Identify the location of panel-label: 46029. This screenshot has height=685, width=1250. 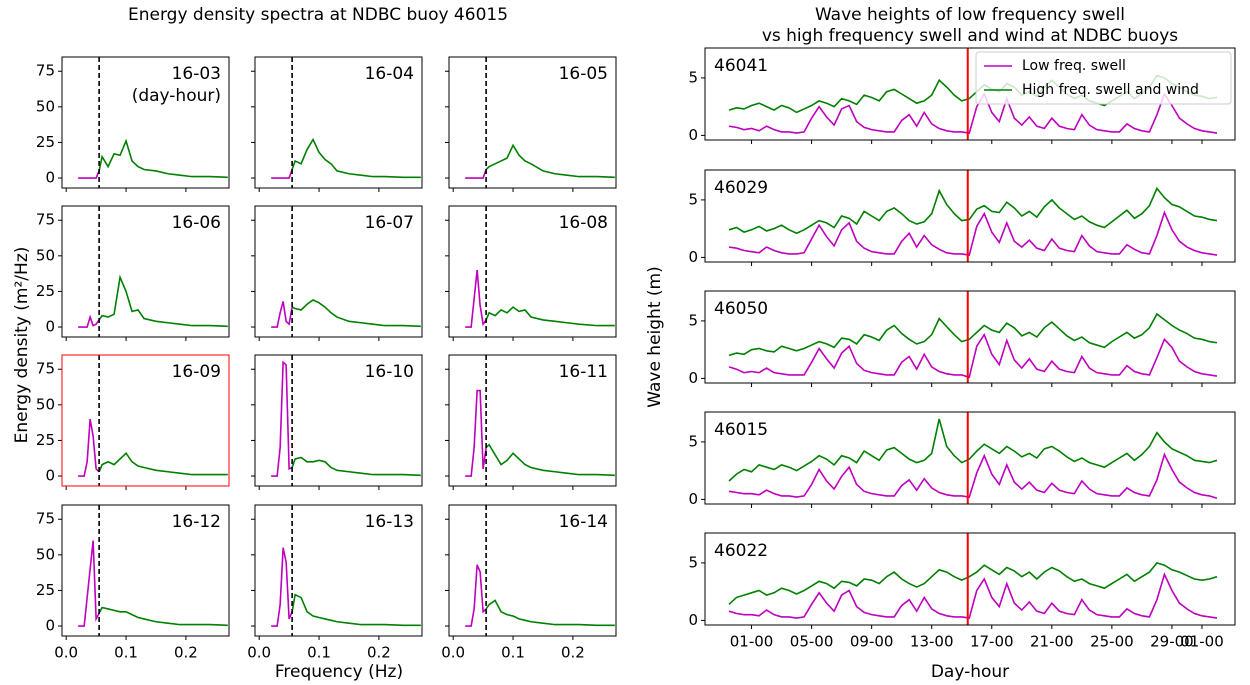
(741, 188).